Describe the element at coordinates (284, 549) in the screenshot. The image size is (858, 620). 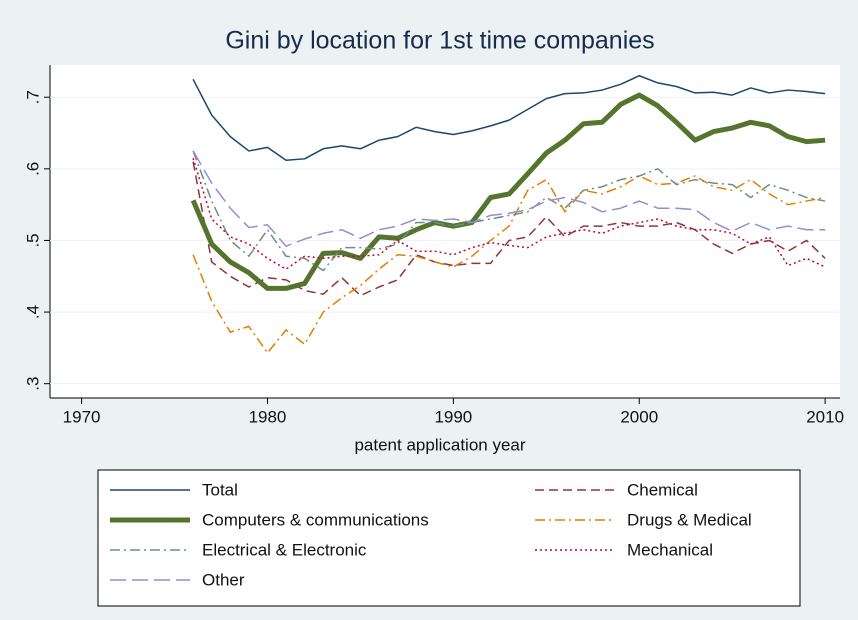
I see `legend-label: Electrical & Electronic` at that location.